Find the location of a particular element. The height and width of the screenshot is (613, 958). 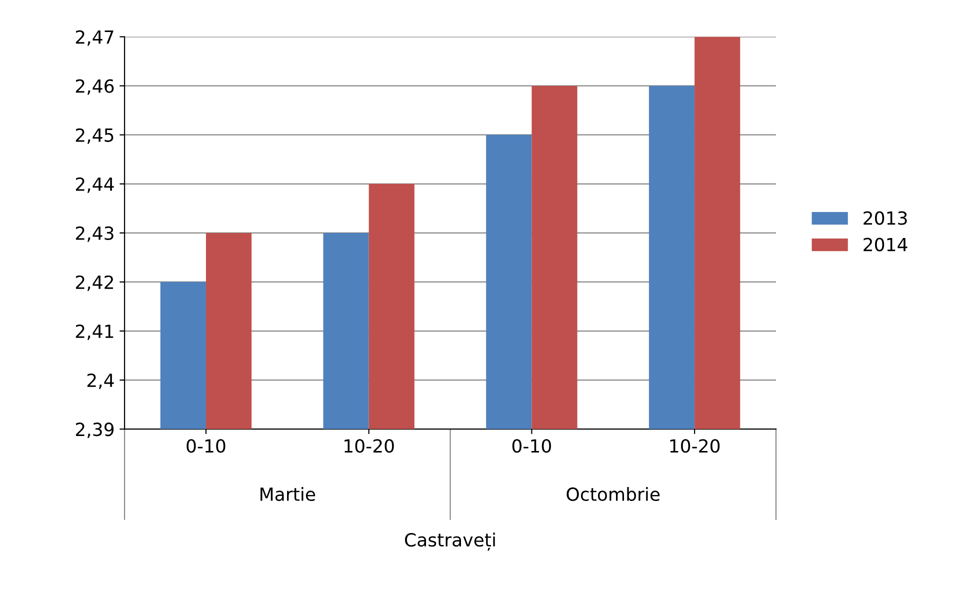

text: Martie is located at coordinates (288, 494).